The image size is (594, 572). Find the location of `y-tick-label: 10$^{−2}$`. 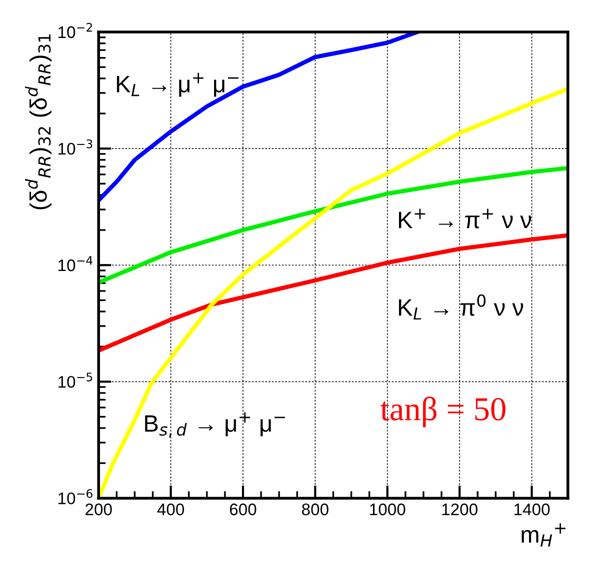

y-tick-label: 10$^{−2}$ is located at coordinates (75, 30).